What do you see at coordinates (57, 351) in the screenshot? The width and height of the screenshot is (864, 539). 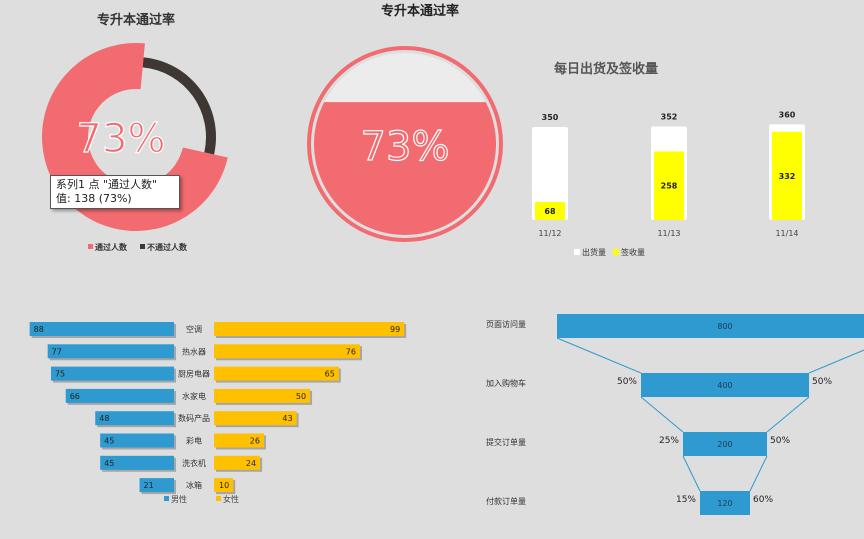 I see `male-value-1: 77` at bounding box center [57, 351].